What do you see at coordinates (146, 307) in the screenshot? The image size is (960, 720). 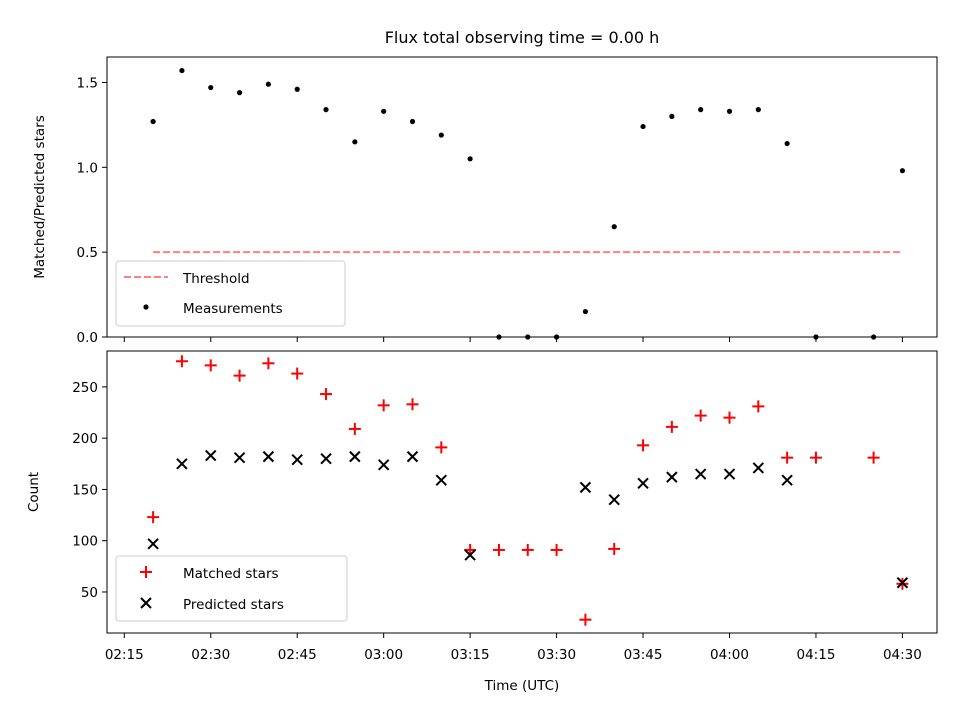 I see `legend-measurements-marker` at bounding box center [146, 307].